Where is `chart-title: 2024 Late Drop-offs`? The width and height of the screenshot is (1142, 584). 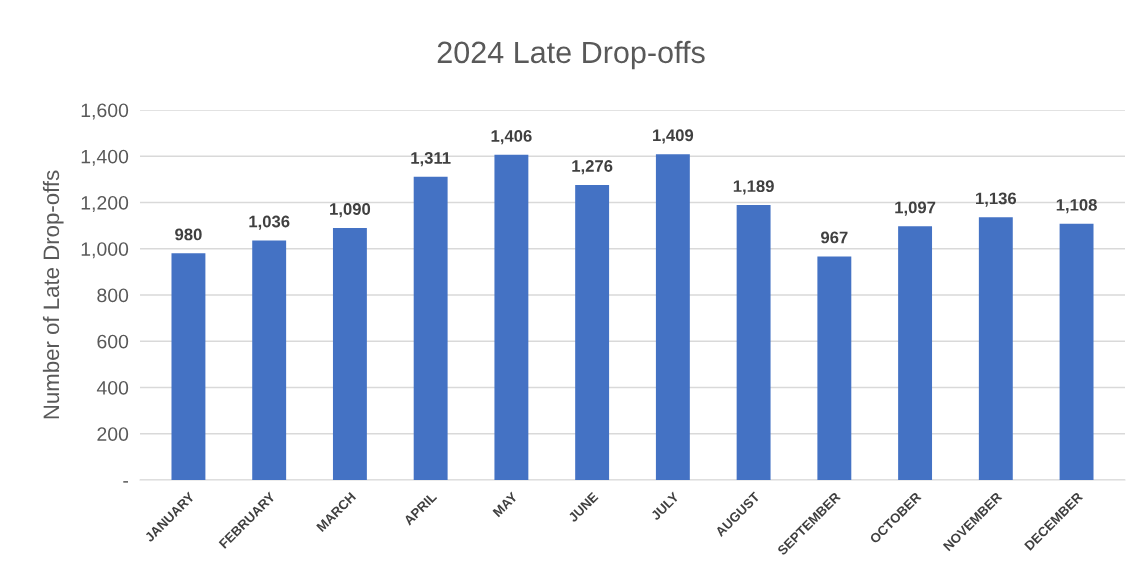
chart-title: 2024 Late Drop-offs is located at coordinates (571, 55).